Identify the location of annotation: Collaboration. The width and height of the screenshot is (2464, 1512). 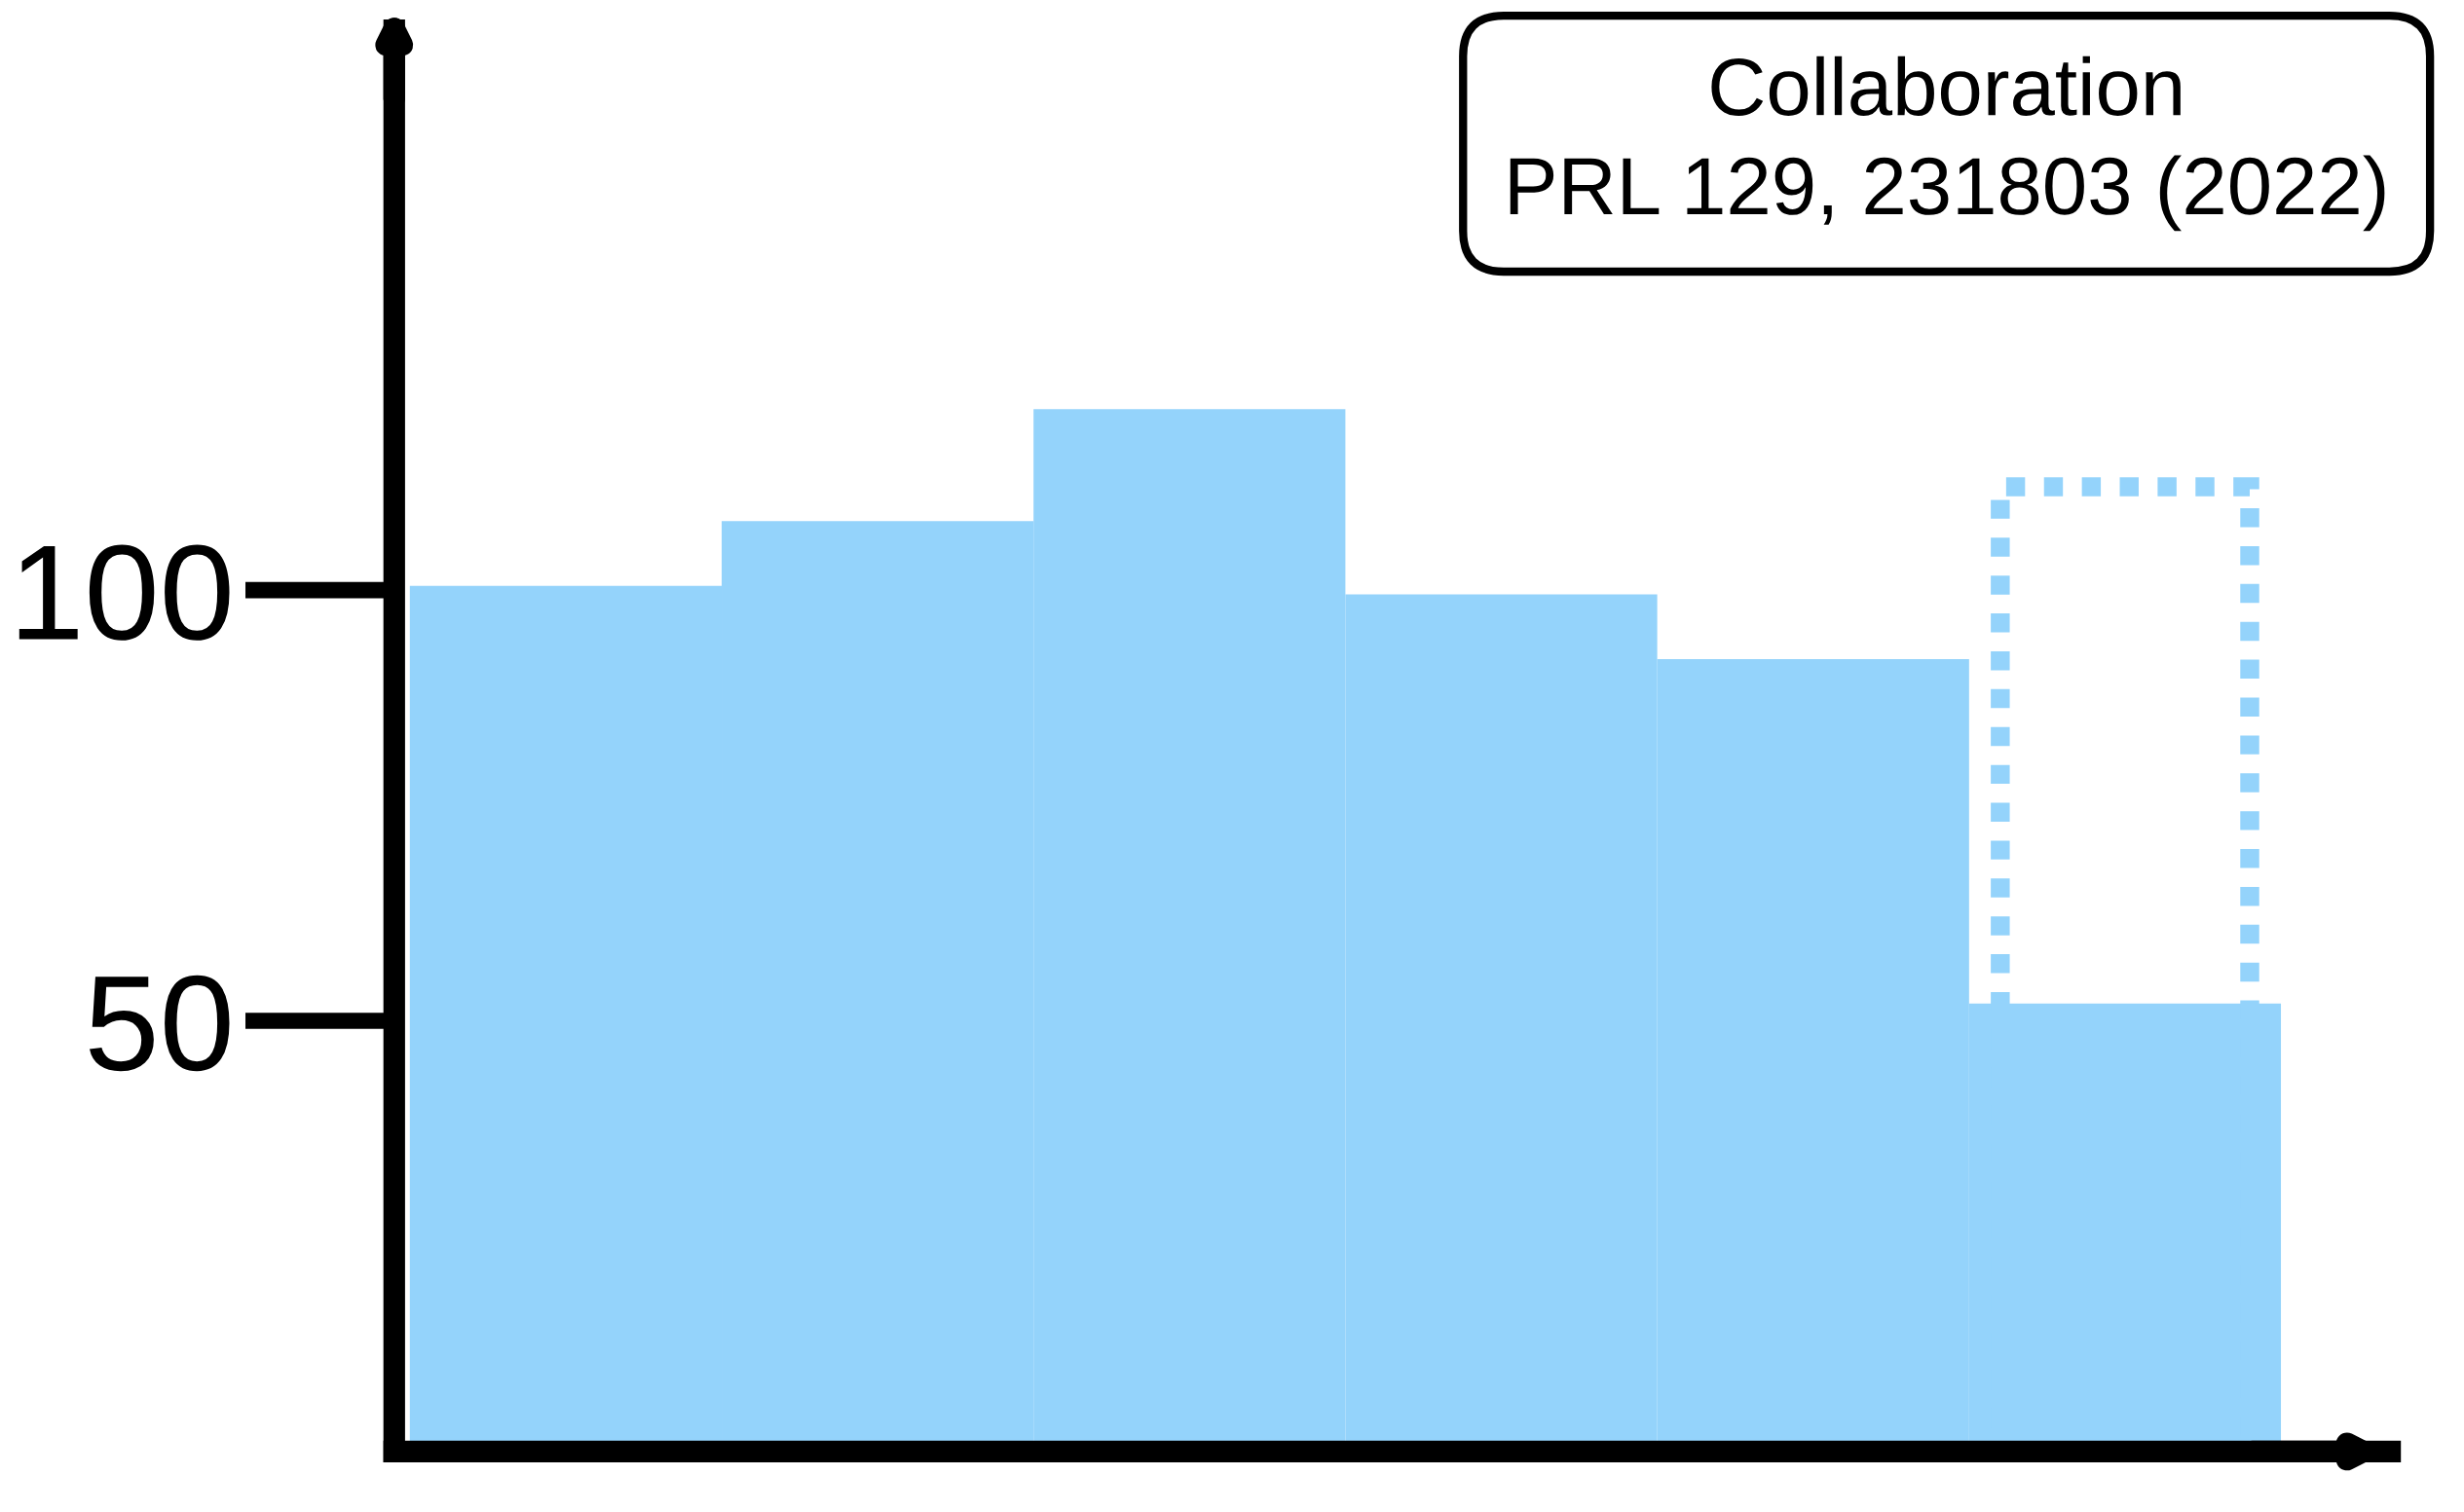
(1946, 85).